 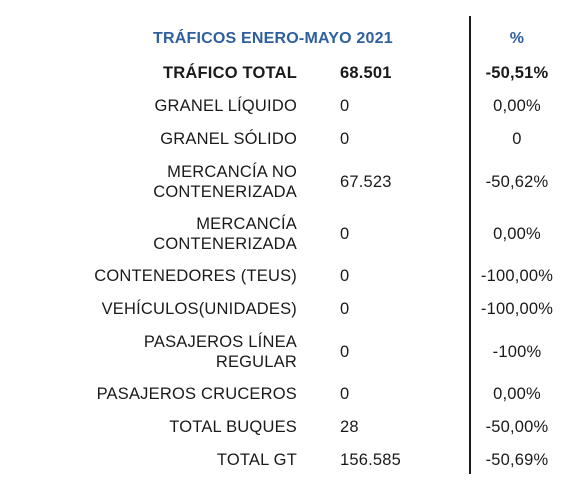 I want to click on row-pct-trafico-total: -50,51%, so click(x=517, y=73).